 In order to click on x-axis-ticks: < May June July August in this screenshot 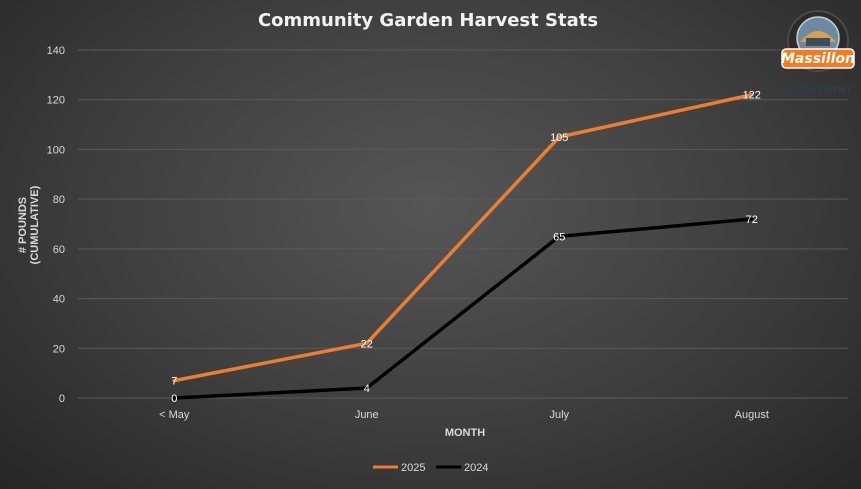, I will do `click(464, 415)`.